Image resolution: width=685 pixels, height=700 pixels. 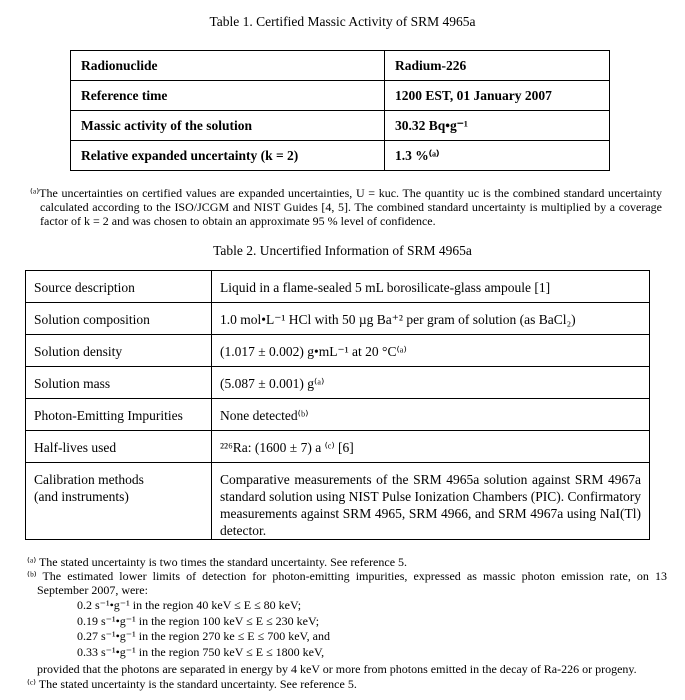 What do you see at coordinates (430, 382) in the screenshot?
I see `cell-value: (5.087 ± 0.001) g⁽ᵃ⁾` at bounding box center [430, 382].